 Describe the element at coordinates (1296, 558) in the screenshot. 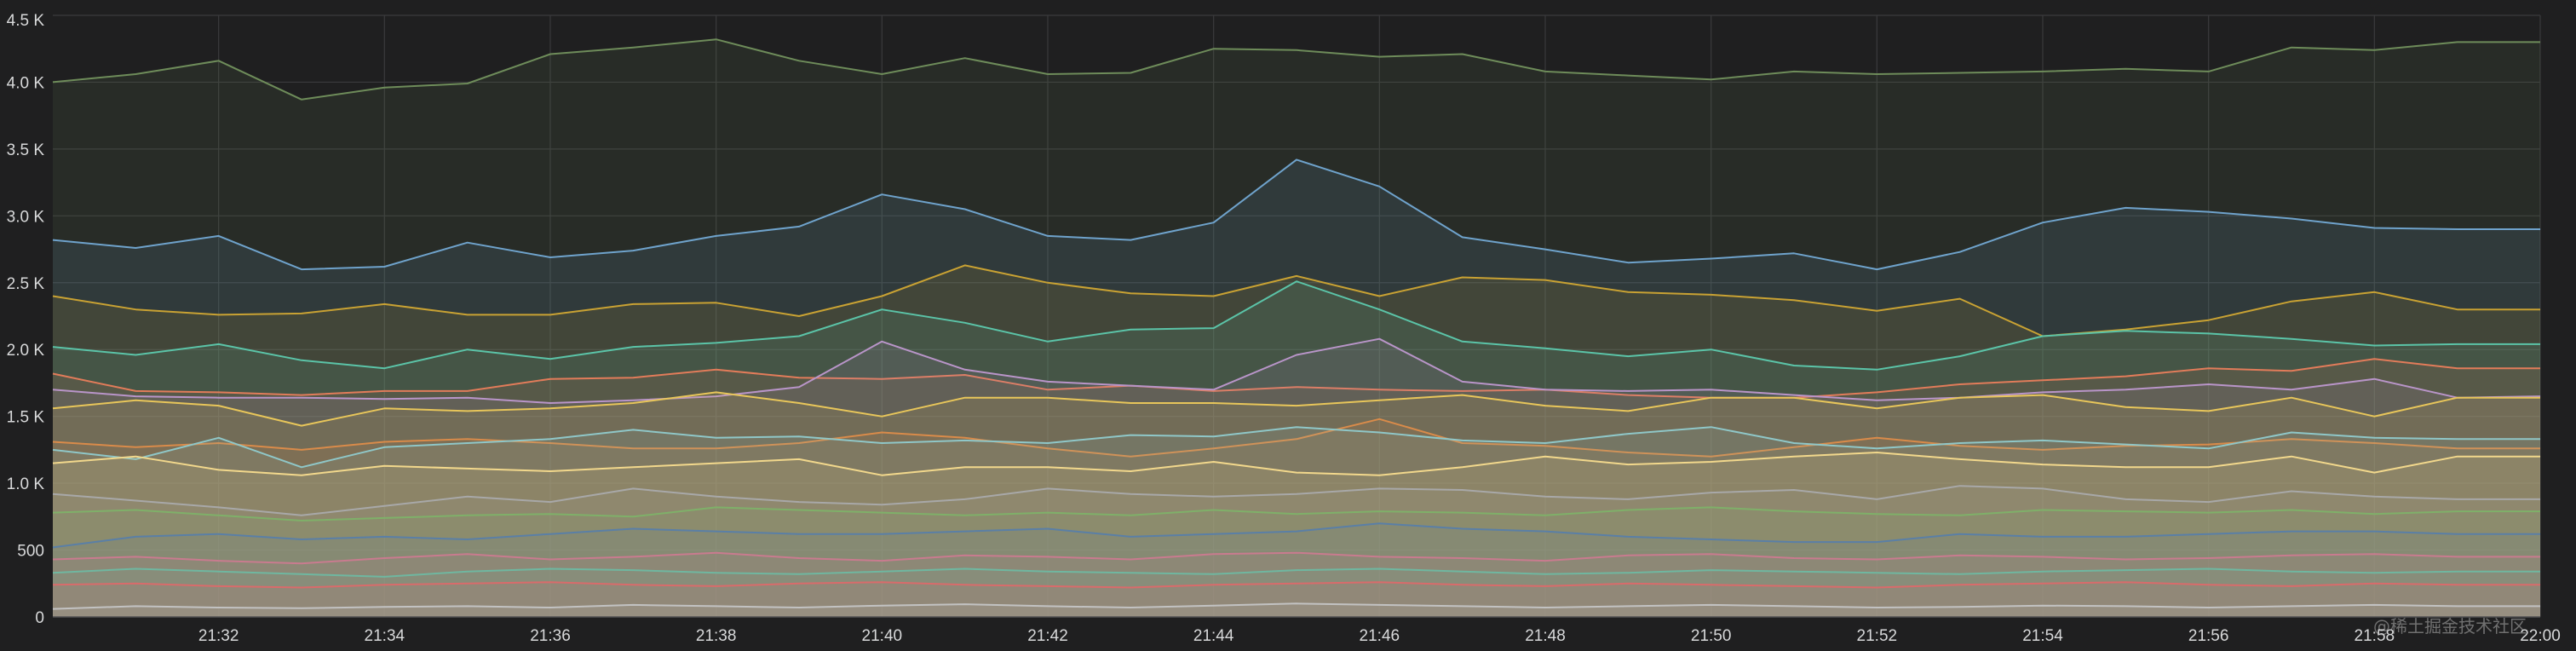

I see `series-13-line` at that location.